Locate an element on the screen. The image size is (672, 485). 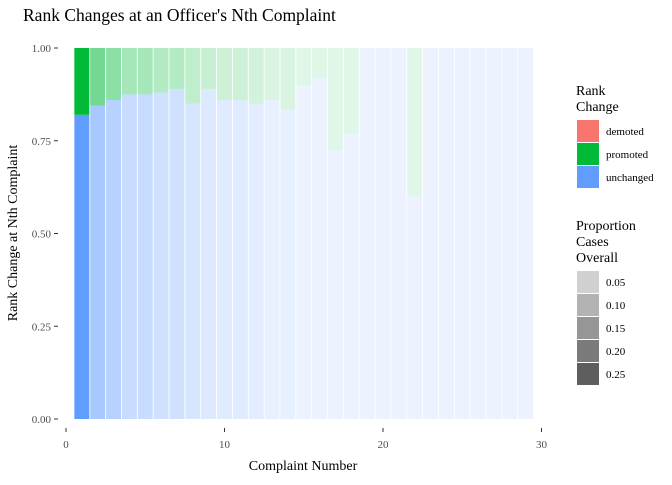
legend-swatch-promoted is located at coordinates (588, 154).